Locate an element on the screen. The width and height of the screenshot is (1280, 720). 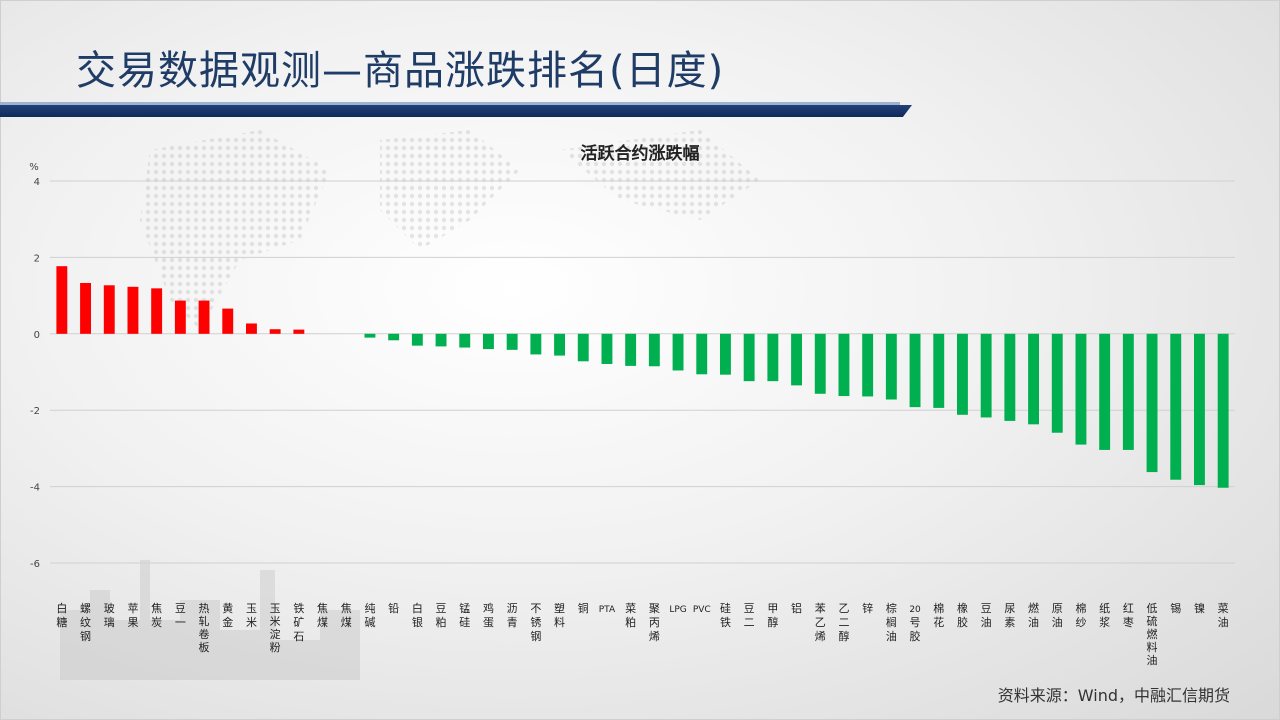
x-tick-label: 玉米 is located at coordinates (251, 615).